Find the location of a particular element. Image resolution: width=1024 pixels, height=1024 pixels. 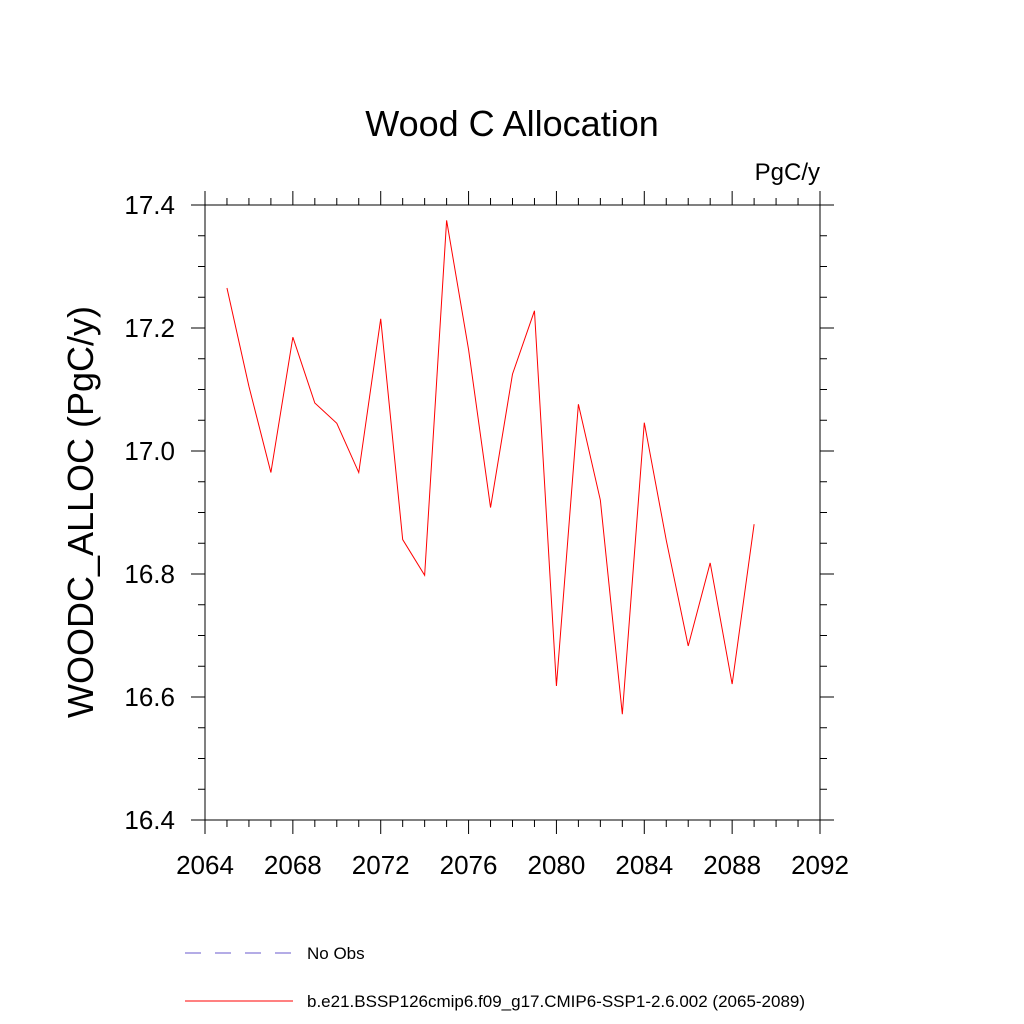

x-tick-label: 2092 is located at coordinates (820, 865).